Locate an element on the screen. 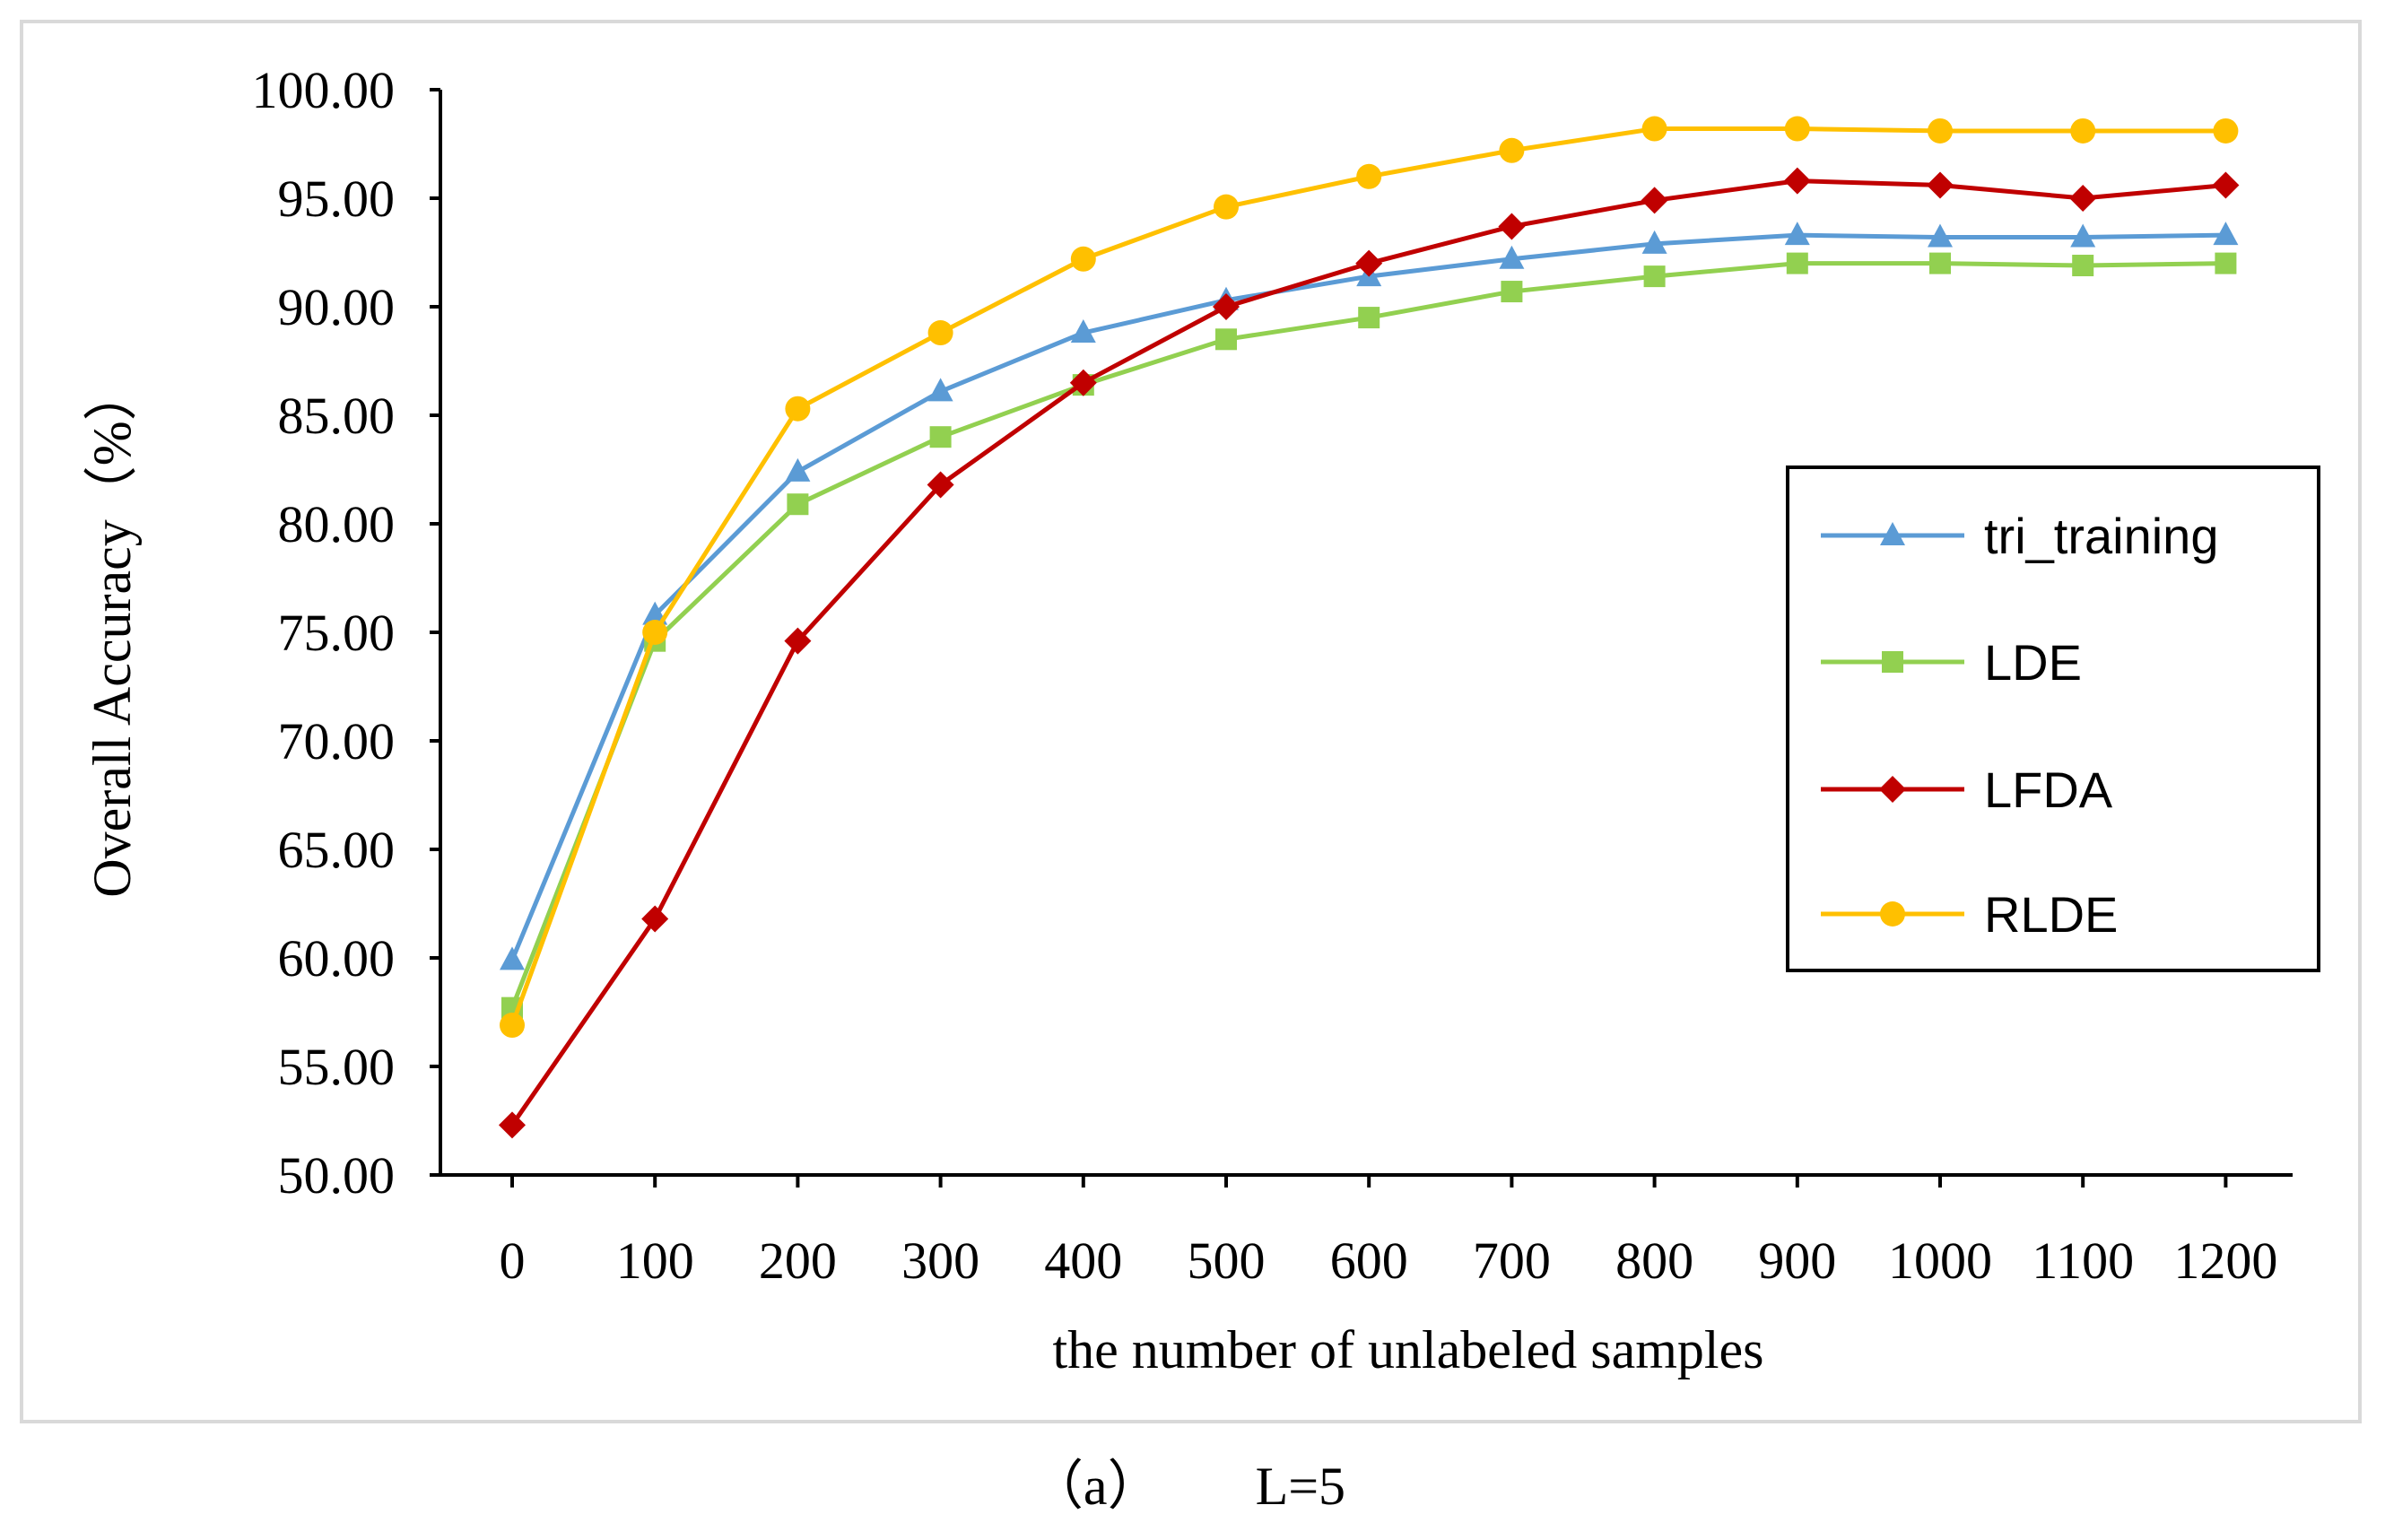 Image resolution: width=2385 pixels, height=1540 pixels. x-tick-label: 700 is located at coordinates (1512, 1260).